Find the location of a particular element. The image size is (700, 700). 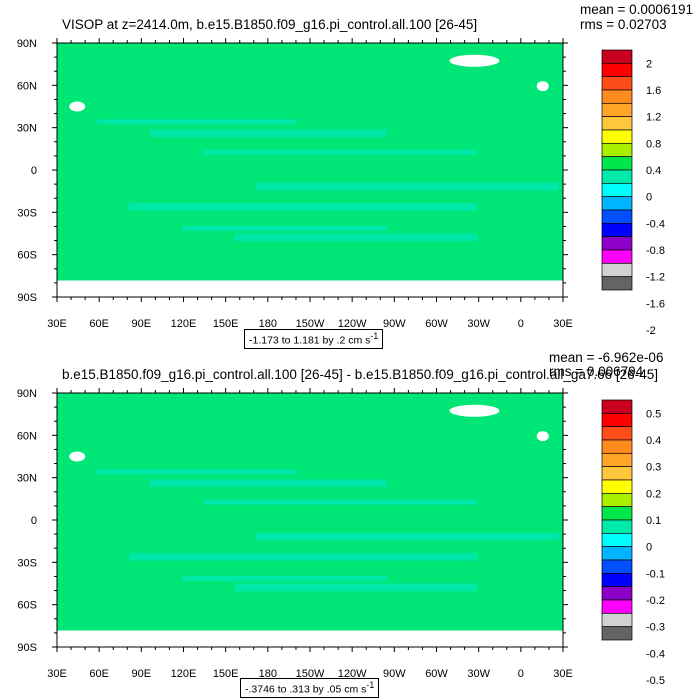

mean-stat: mean = -6.962e-06 is located at coordinates (606, 357).